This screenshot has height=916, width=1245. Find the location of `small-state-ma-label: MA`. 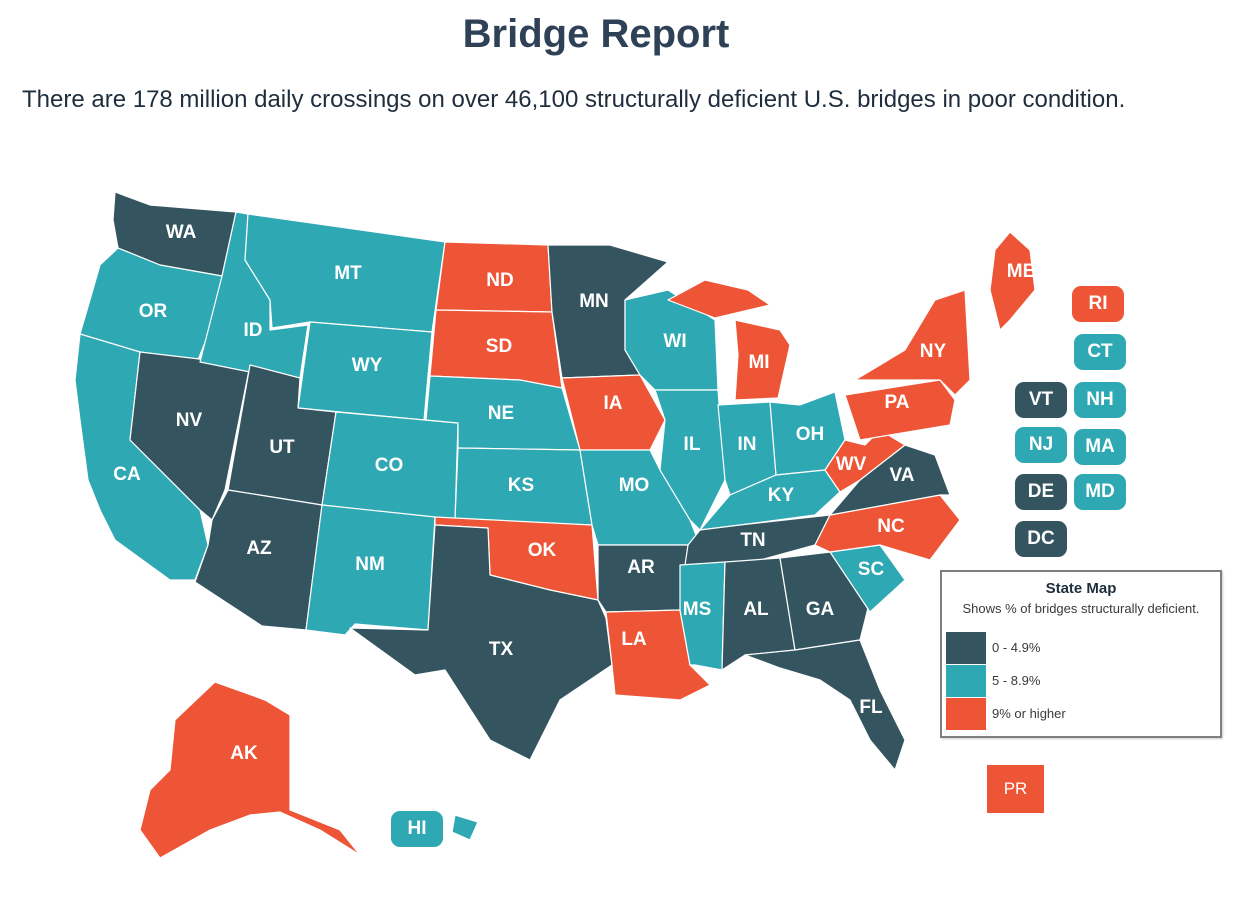

small-state-ma-label: MA is located at coordinates (1100, 446).